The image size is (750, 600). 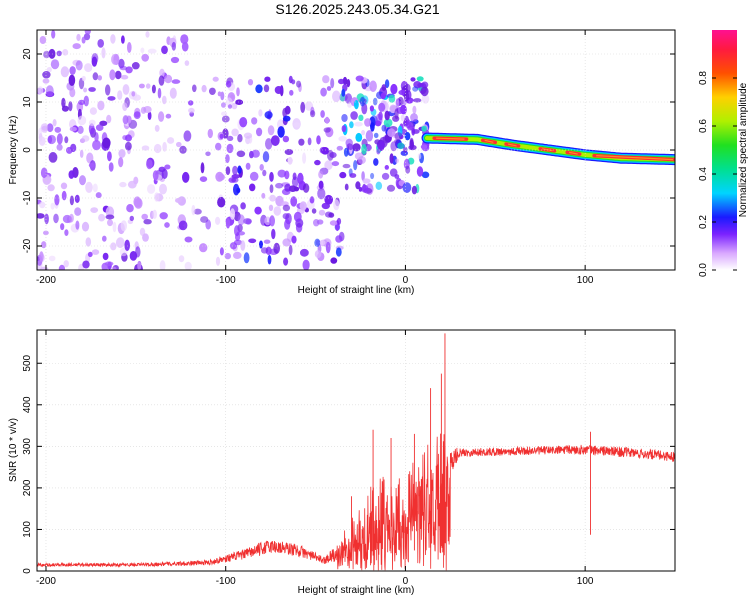 I want to click on spectrogram-x-label: Height of straight line (km), so click(x=356, y=290).